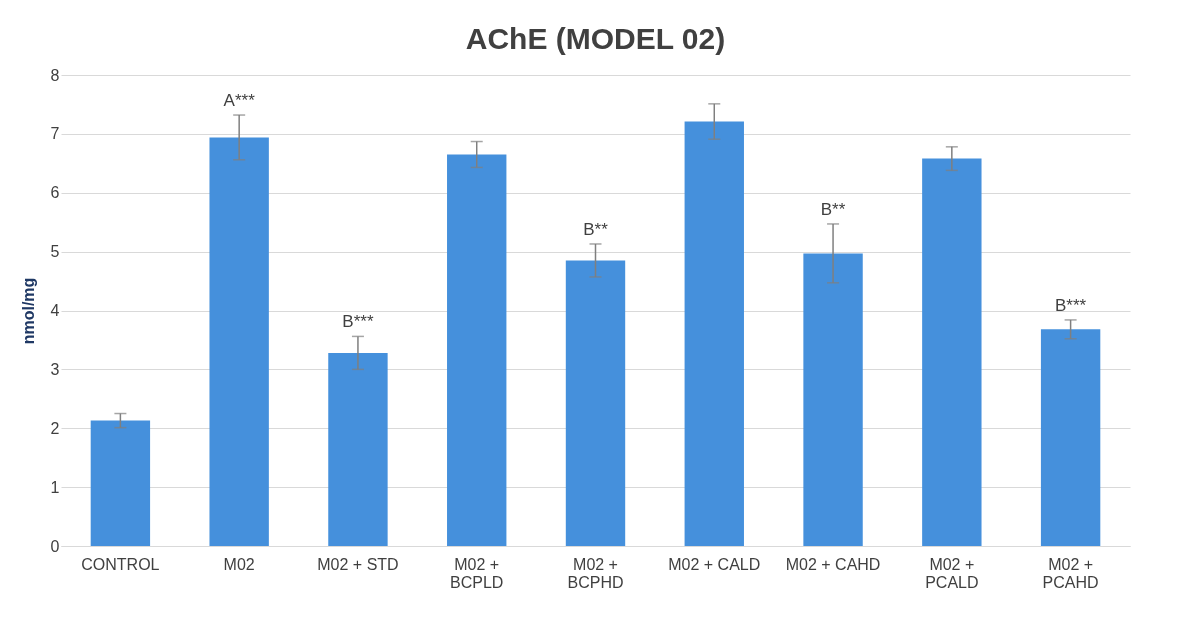  I want to click on x-tick-label: M02 + CAHD, so click(833, 564).